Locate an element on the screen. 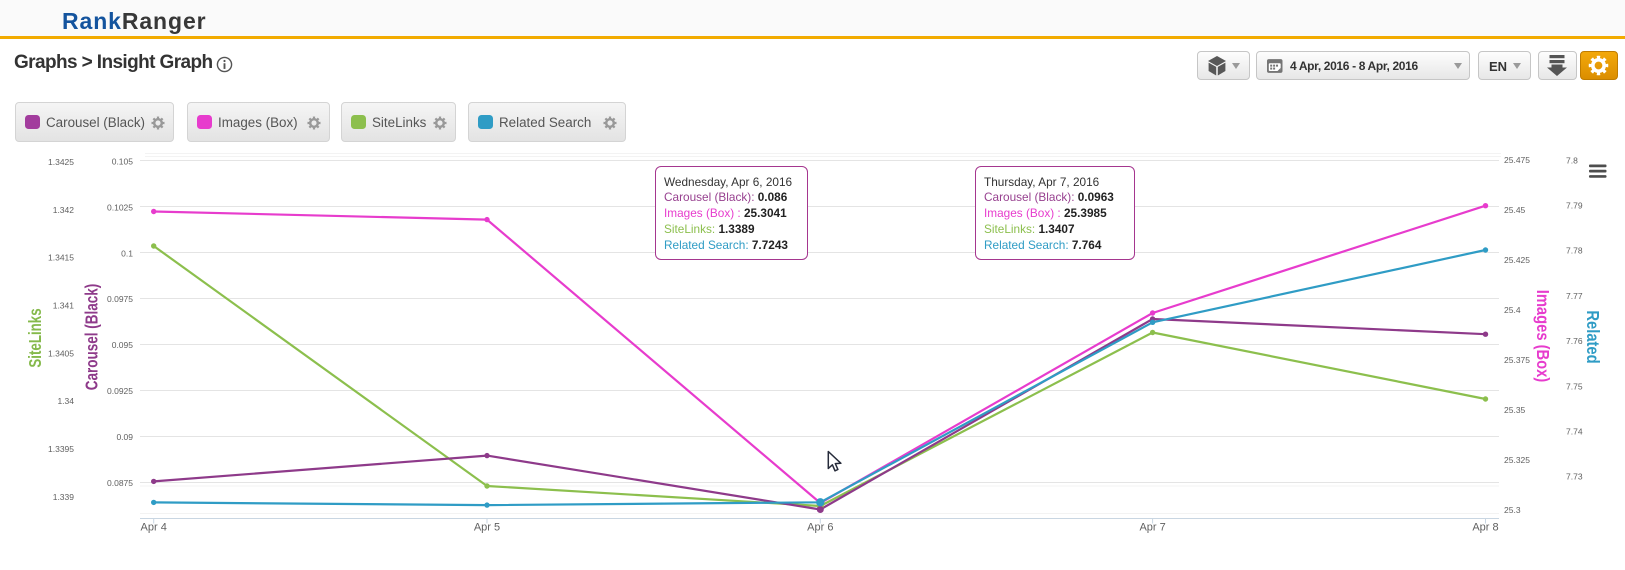  svg-text: 7.79 is located at coordinates (1574, 206).